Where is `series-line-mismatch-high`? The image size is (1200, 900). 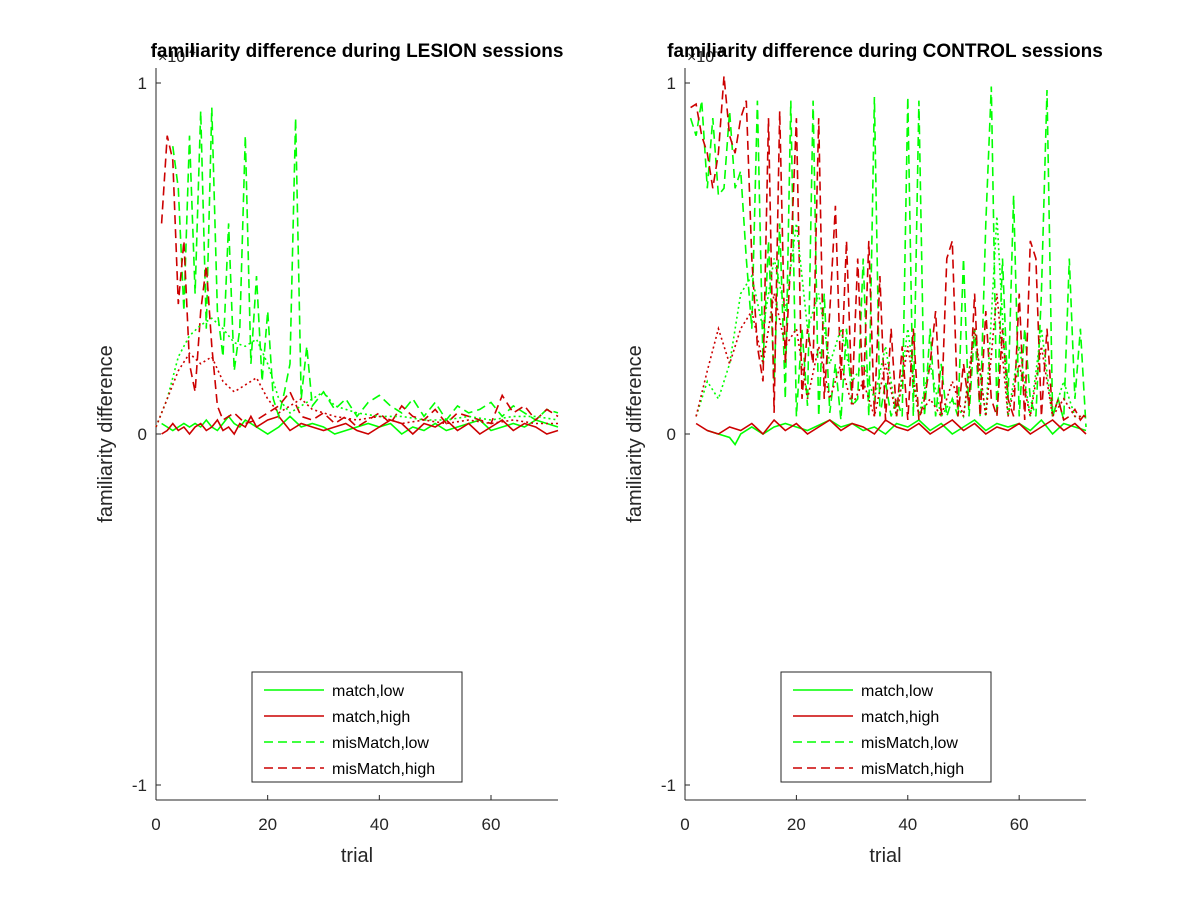 series-line-mismatch-high is located at coordinates (359, 282).